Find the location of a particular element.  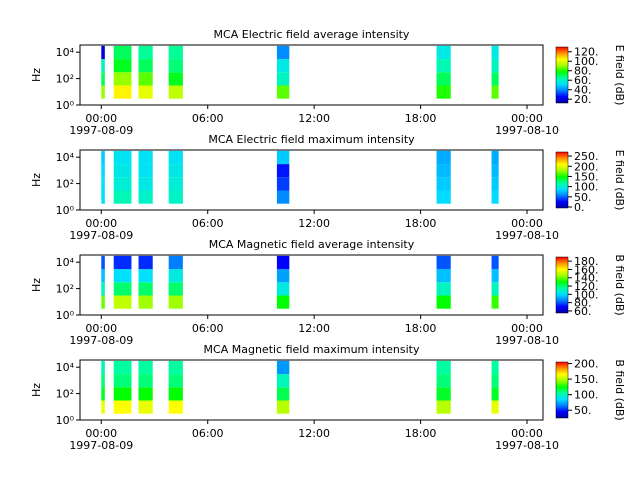

colorbar-tick-label: 150. is located at coordinates (586, 176).